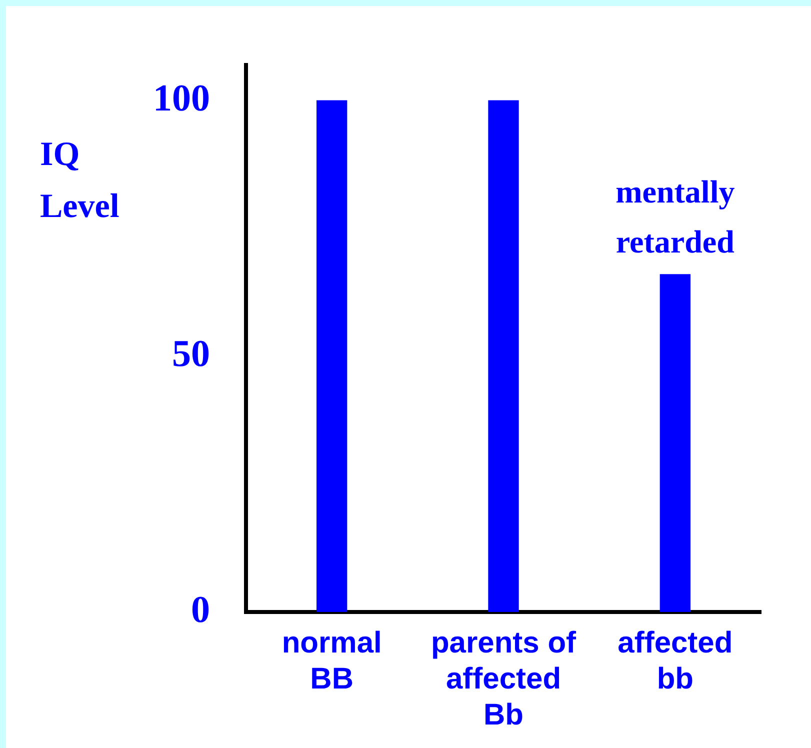 Image resolution: width=811 pixels, height=748 pixels. What do you see at coordinates (80, 180) in the screenshot?
I see `y-axis-title: IQ Level` at bounding box center [80, 180].